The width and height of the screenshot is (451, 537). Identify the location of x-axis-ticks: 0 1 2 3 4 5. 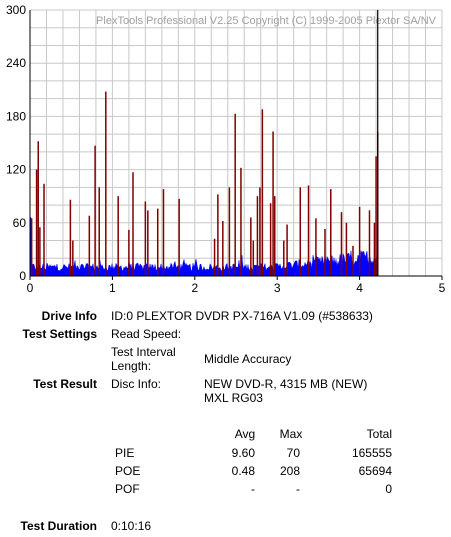
(236, 285).